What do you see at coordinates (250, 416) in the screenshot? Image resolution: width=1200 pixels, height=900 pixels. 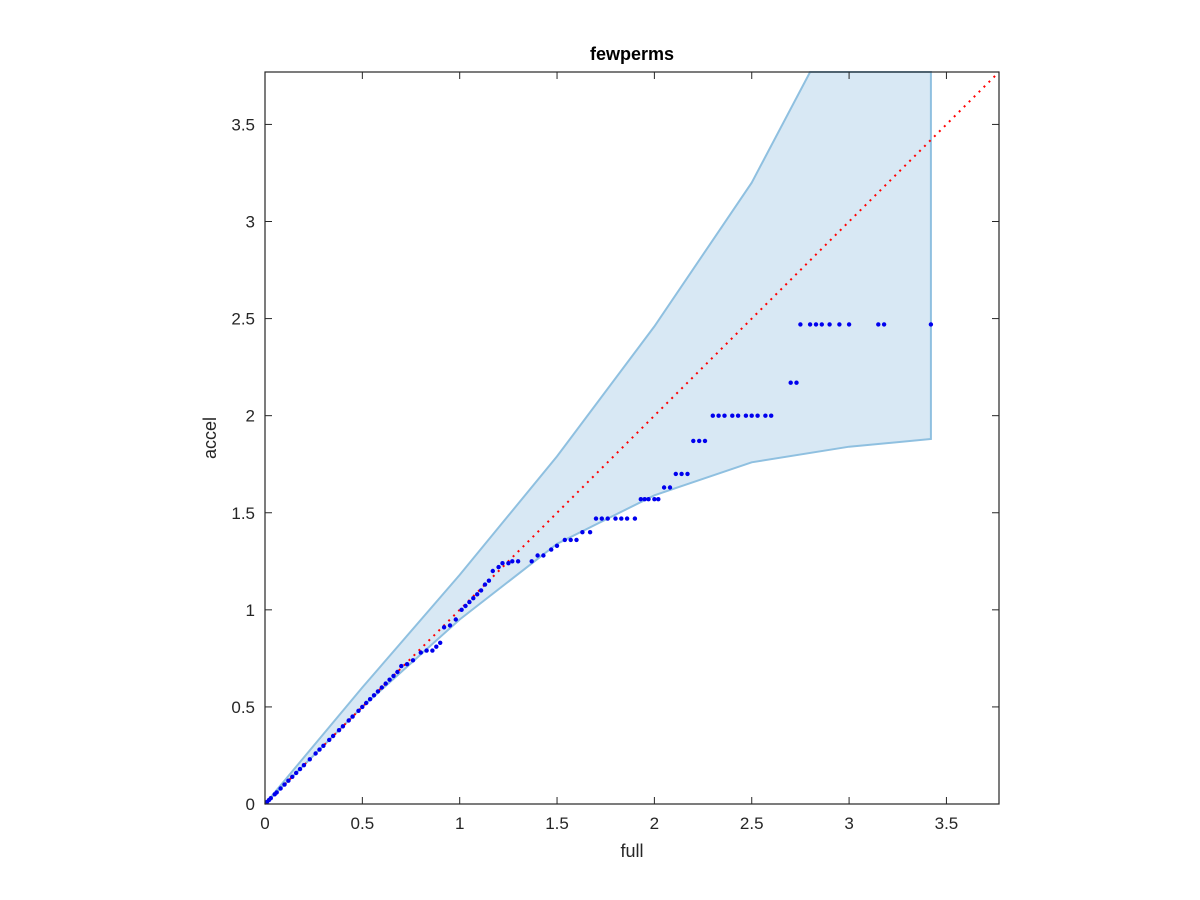 I see `y-tick-label: 2` at bounding box center [250, 416].